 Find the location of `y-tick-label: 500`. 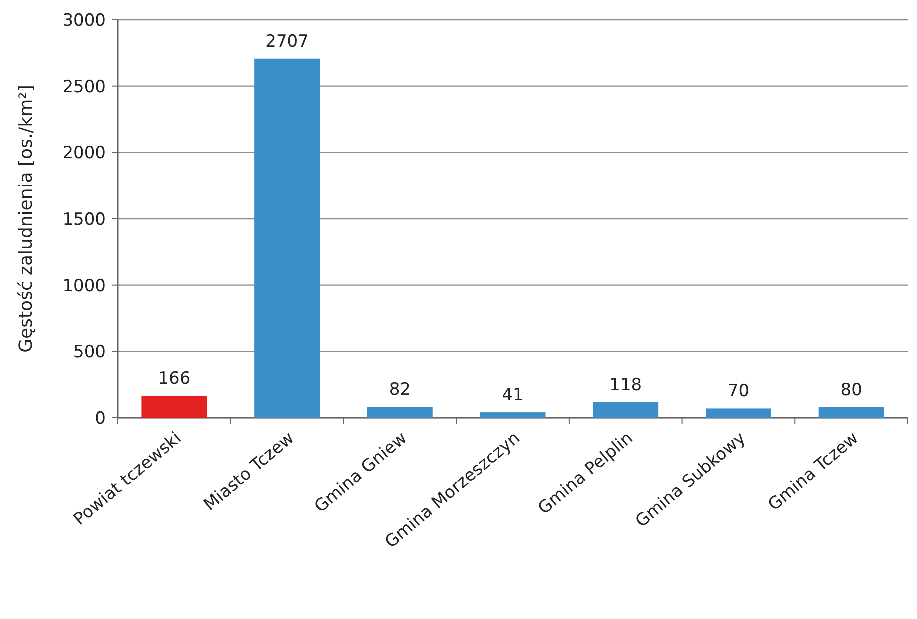

y-tick-label: 500 is located at coordinates (90, 352).